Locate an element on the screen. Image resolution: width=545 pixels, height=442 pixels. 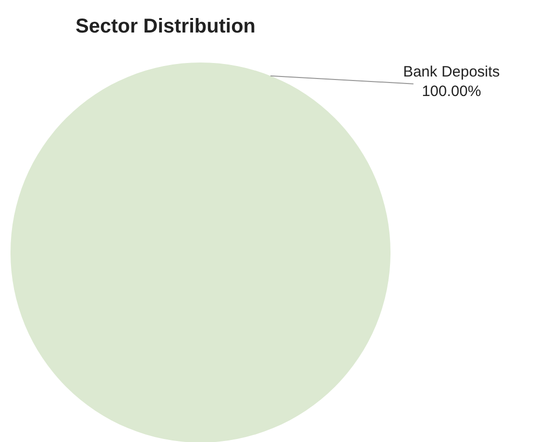
data-label: 100.00% is located at coordinates (452, 91).